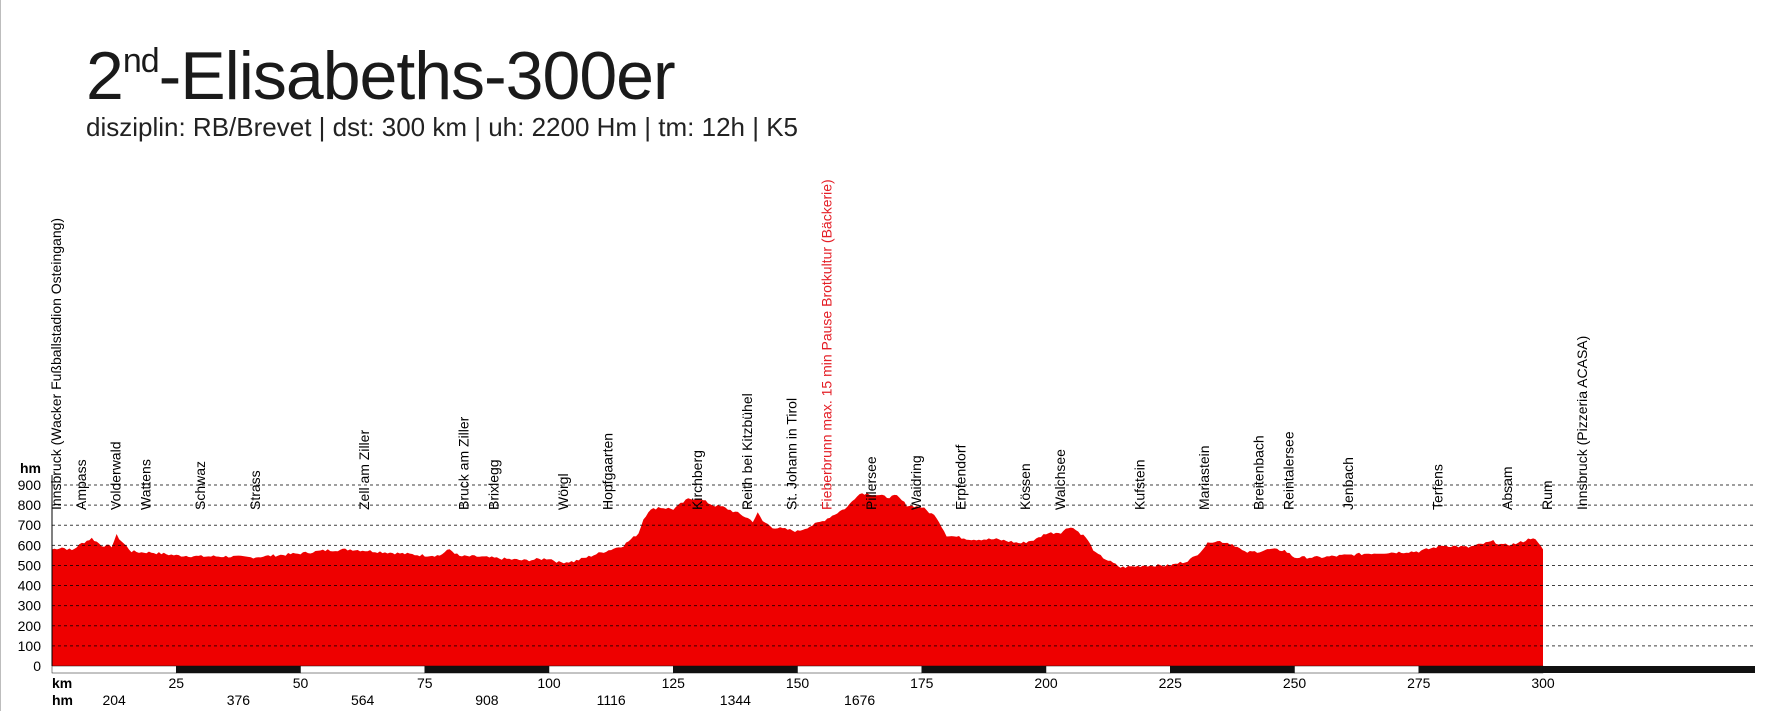  What do you see at coordinates (30, 525) in the screenshot?
I see `y-tick-label: 700` at bounding box center [30, 525].